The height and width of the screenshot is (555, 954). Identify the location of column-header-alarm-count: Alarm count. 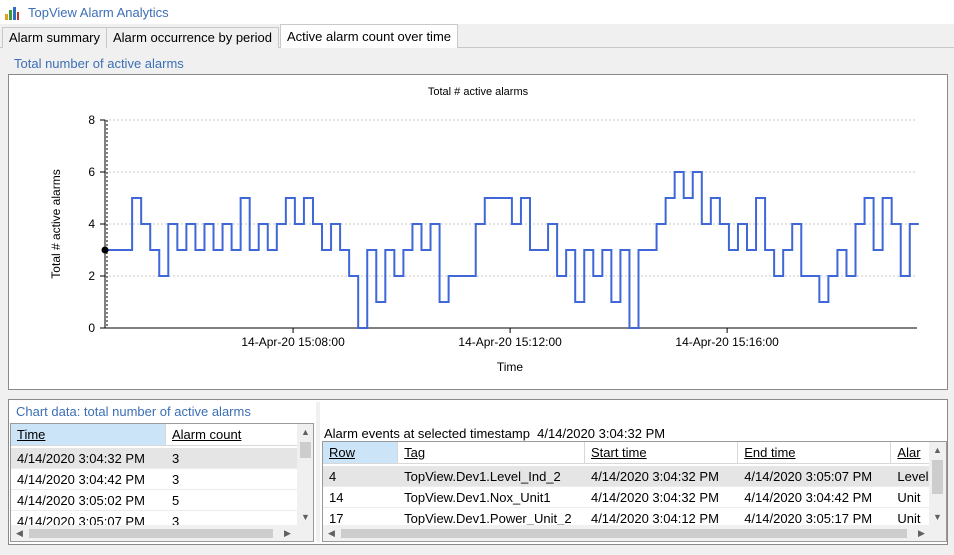
(232, 435).